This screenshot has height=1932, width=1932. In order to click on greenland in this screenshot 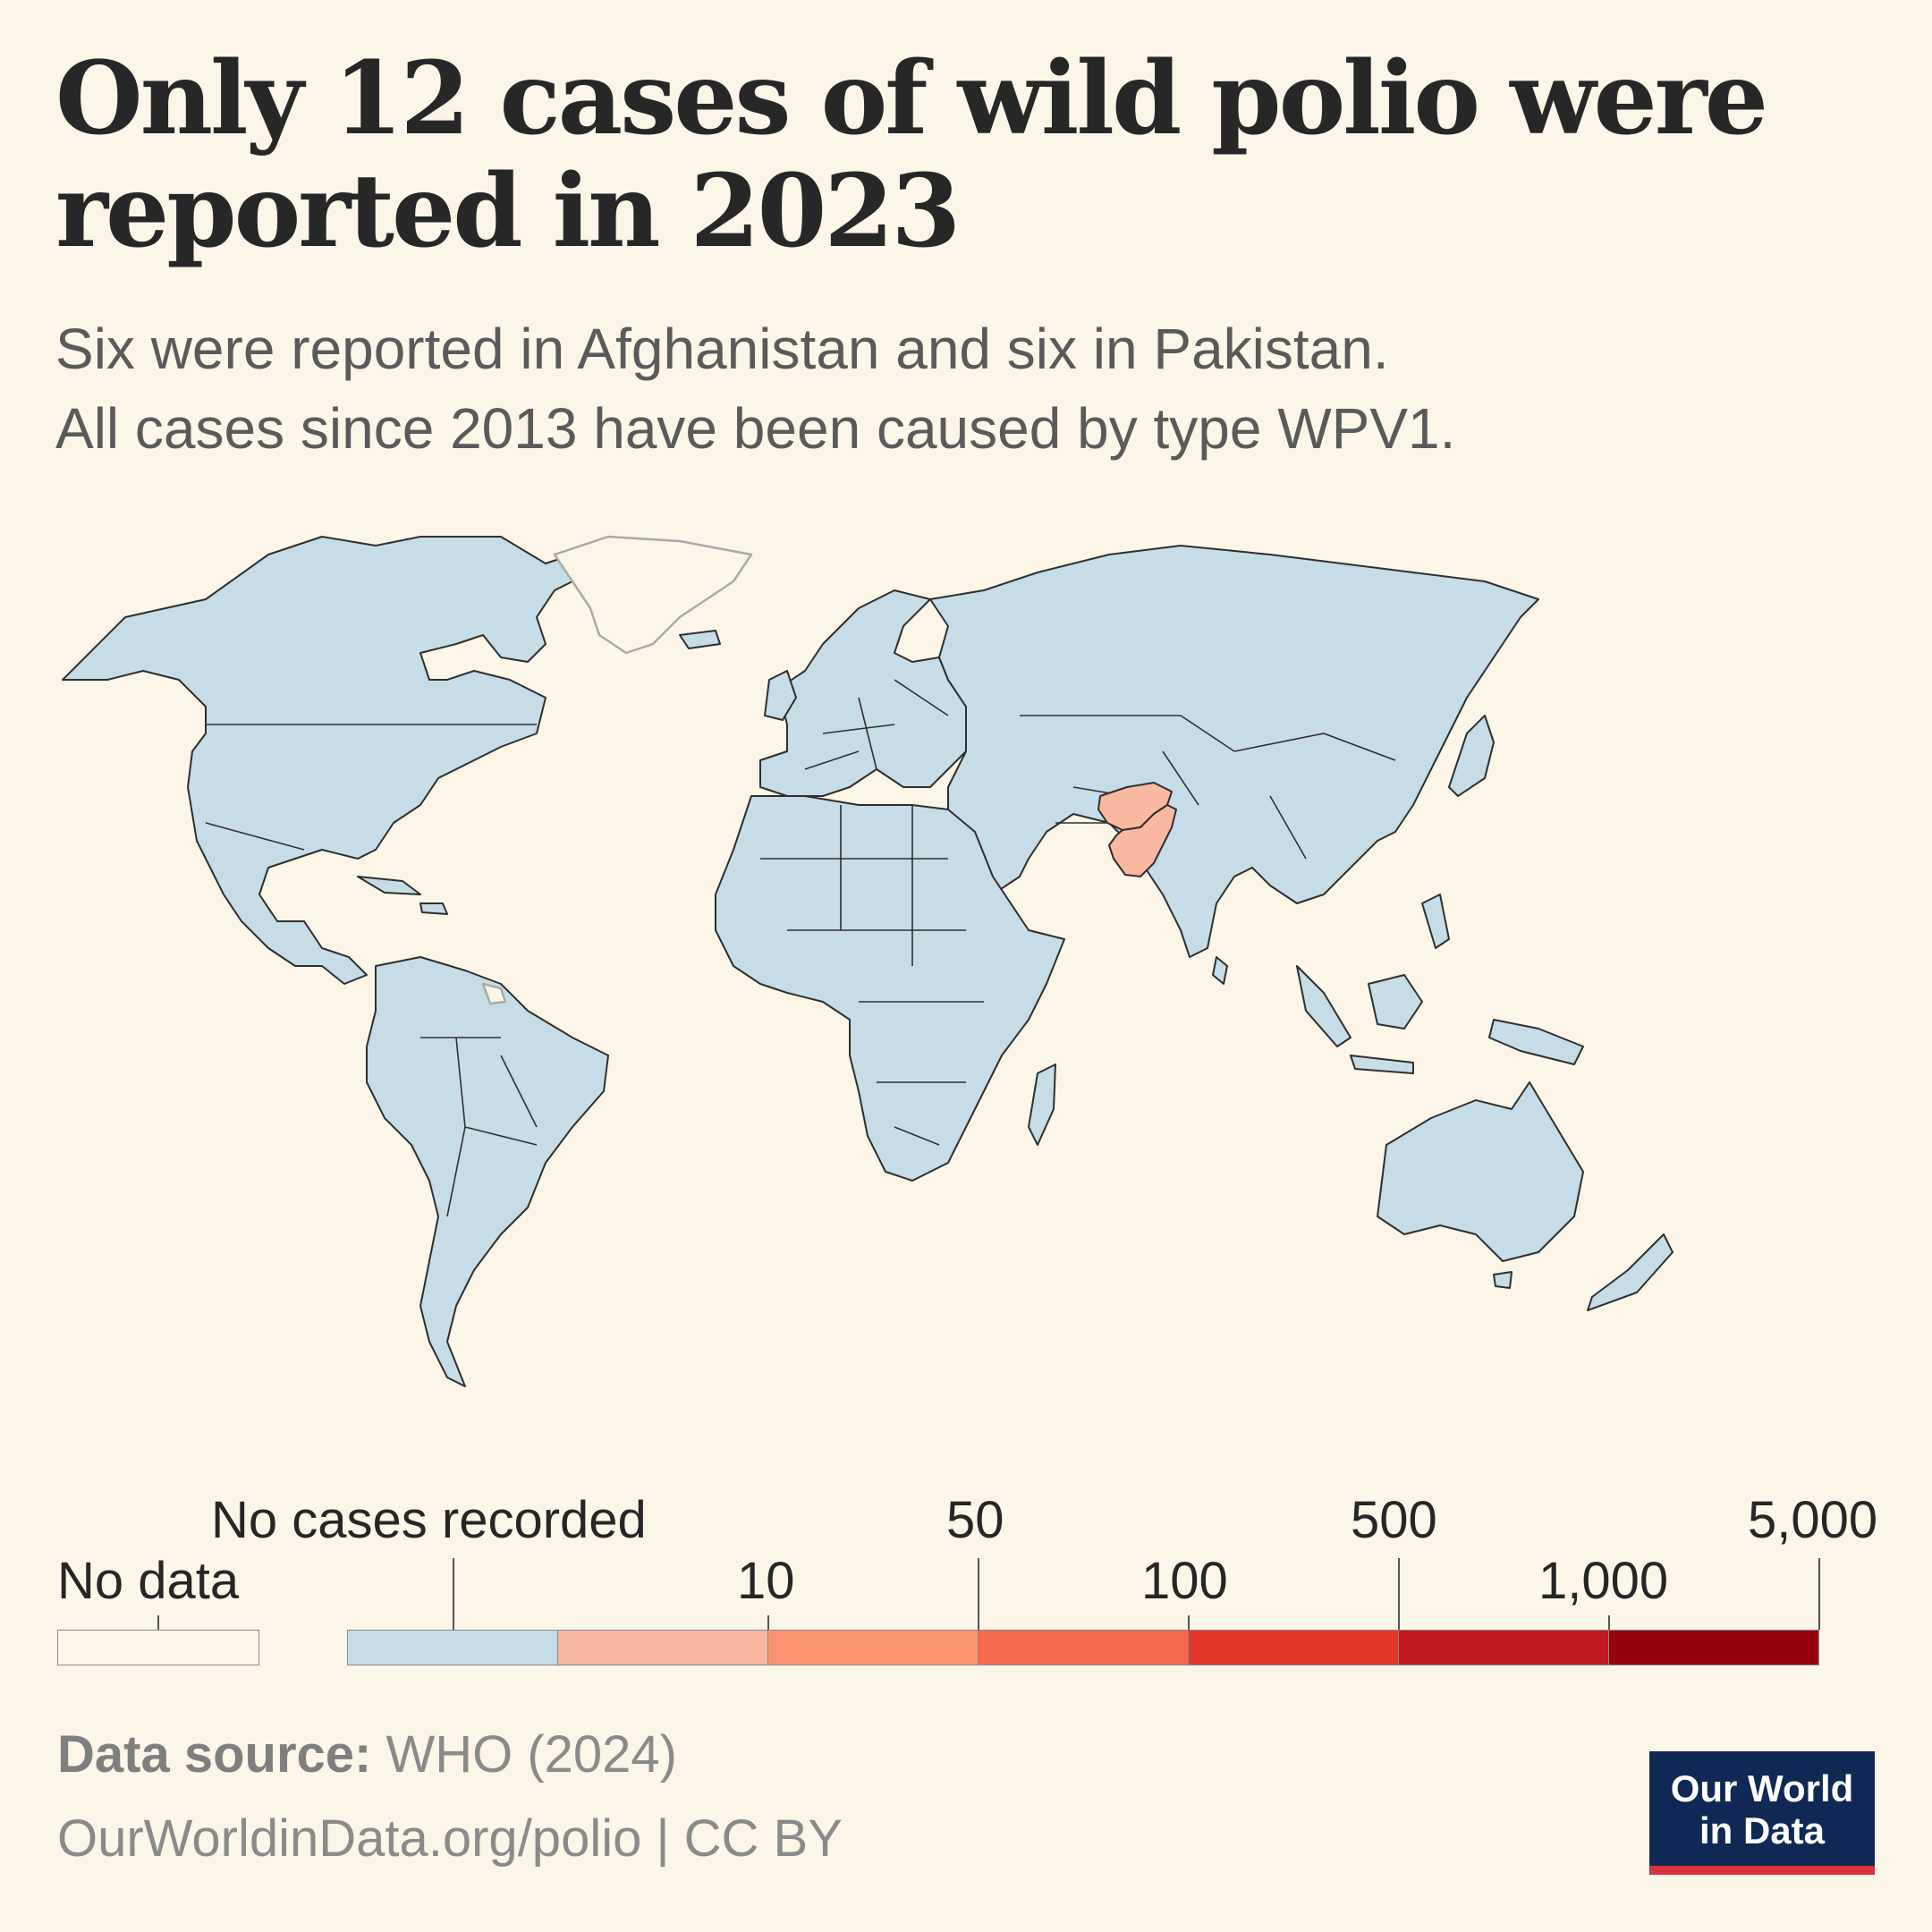, I will do `click(653, 595)`.